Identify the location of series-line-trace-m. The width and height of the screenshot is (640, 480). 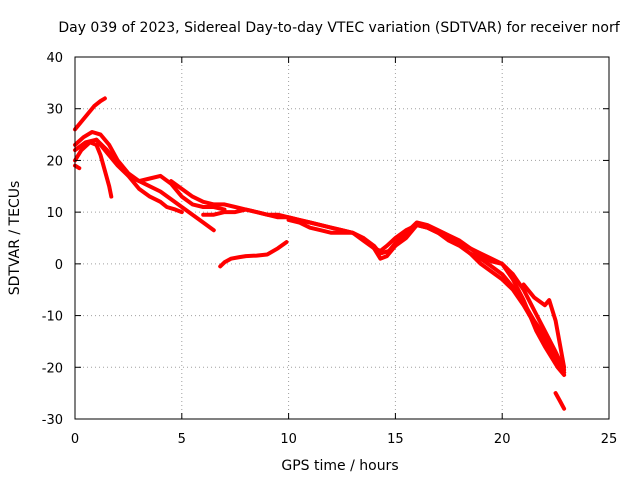
(560, 401).